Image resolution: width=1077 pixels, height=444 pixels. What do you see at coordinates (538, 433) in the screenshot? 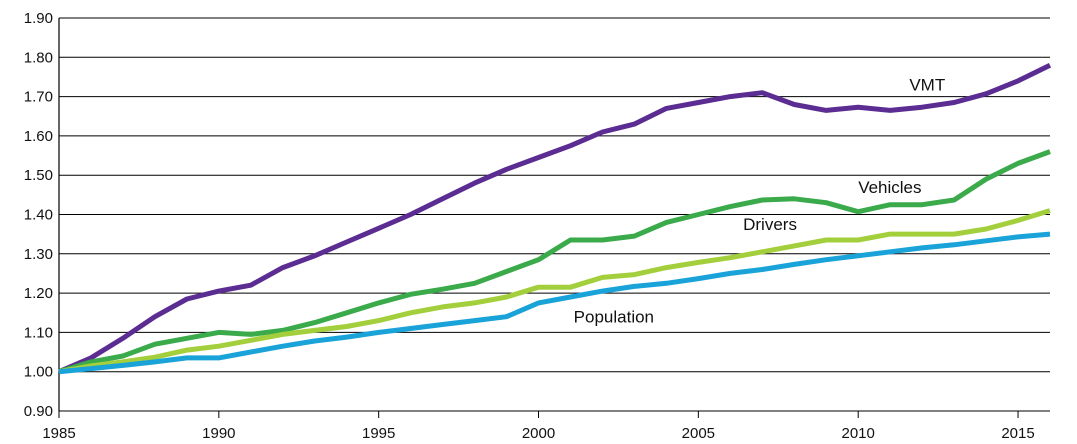
I see `x-tick-label: 2000` at bounding box center [538, 433].